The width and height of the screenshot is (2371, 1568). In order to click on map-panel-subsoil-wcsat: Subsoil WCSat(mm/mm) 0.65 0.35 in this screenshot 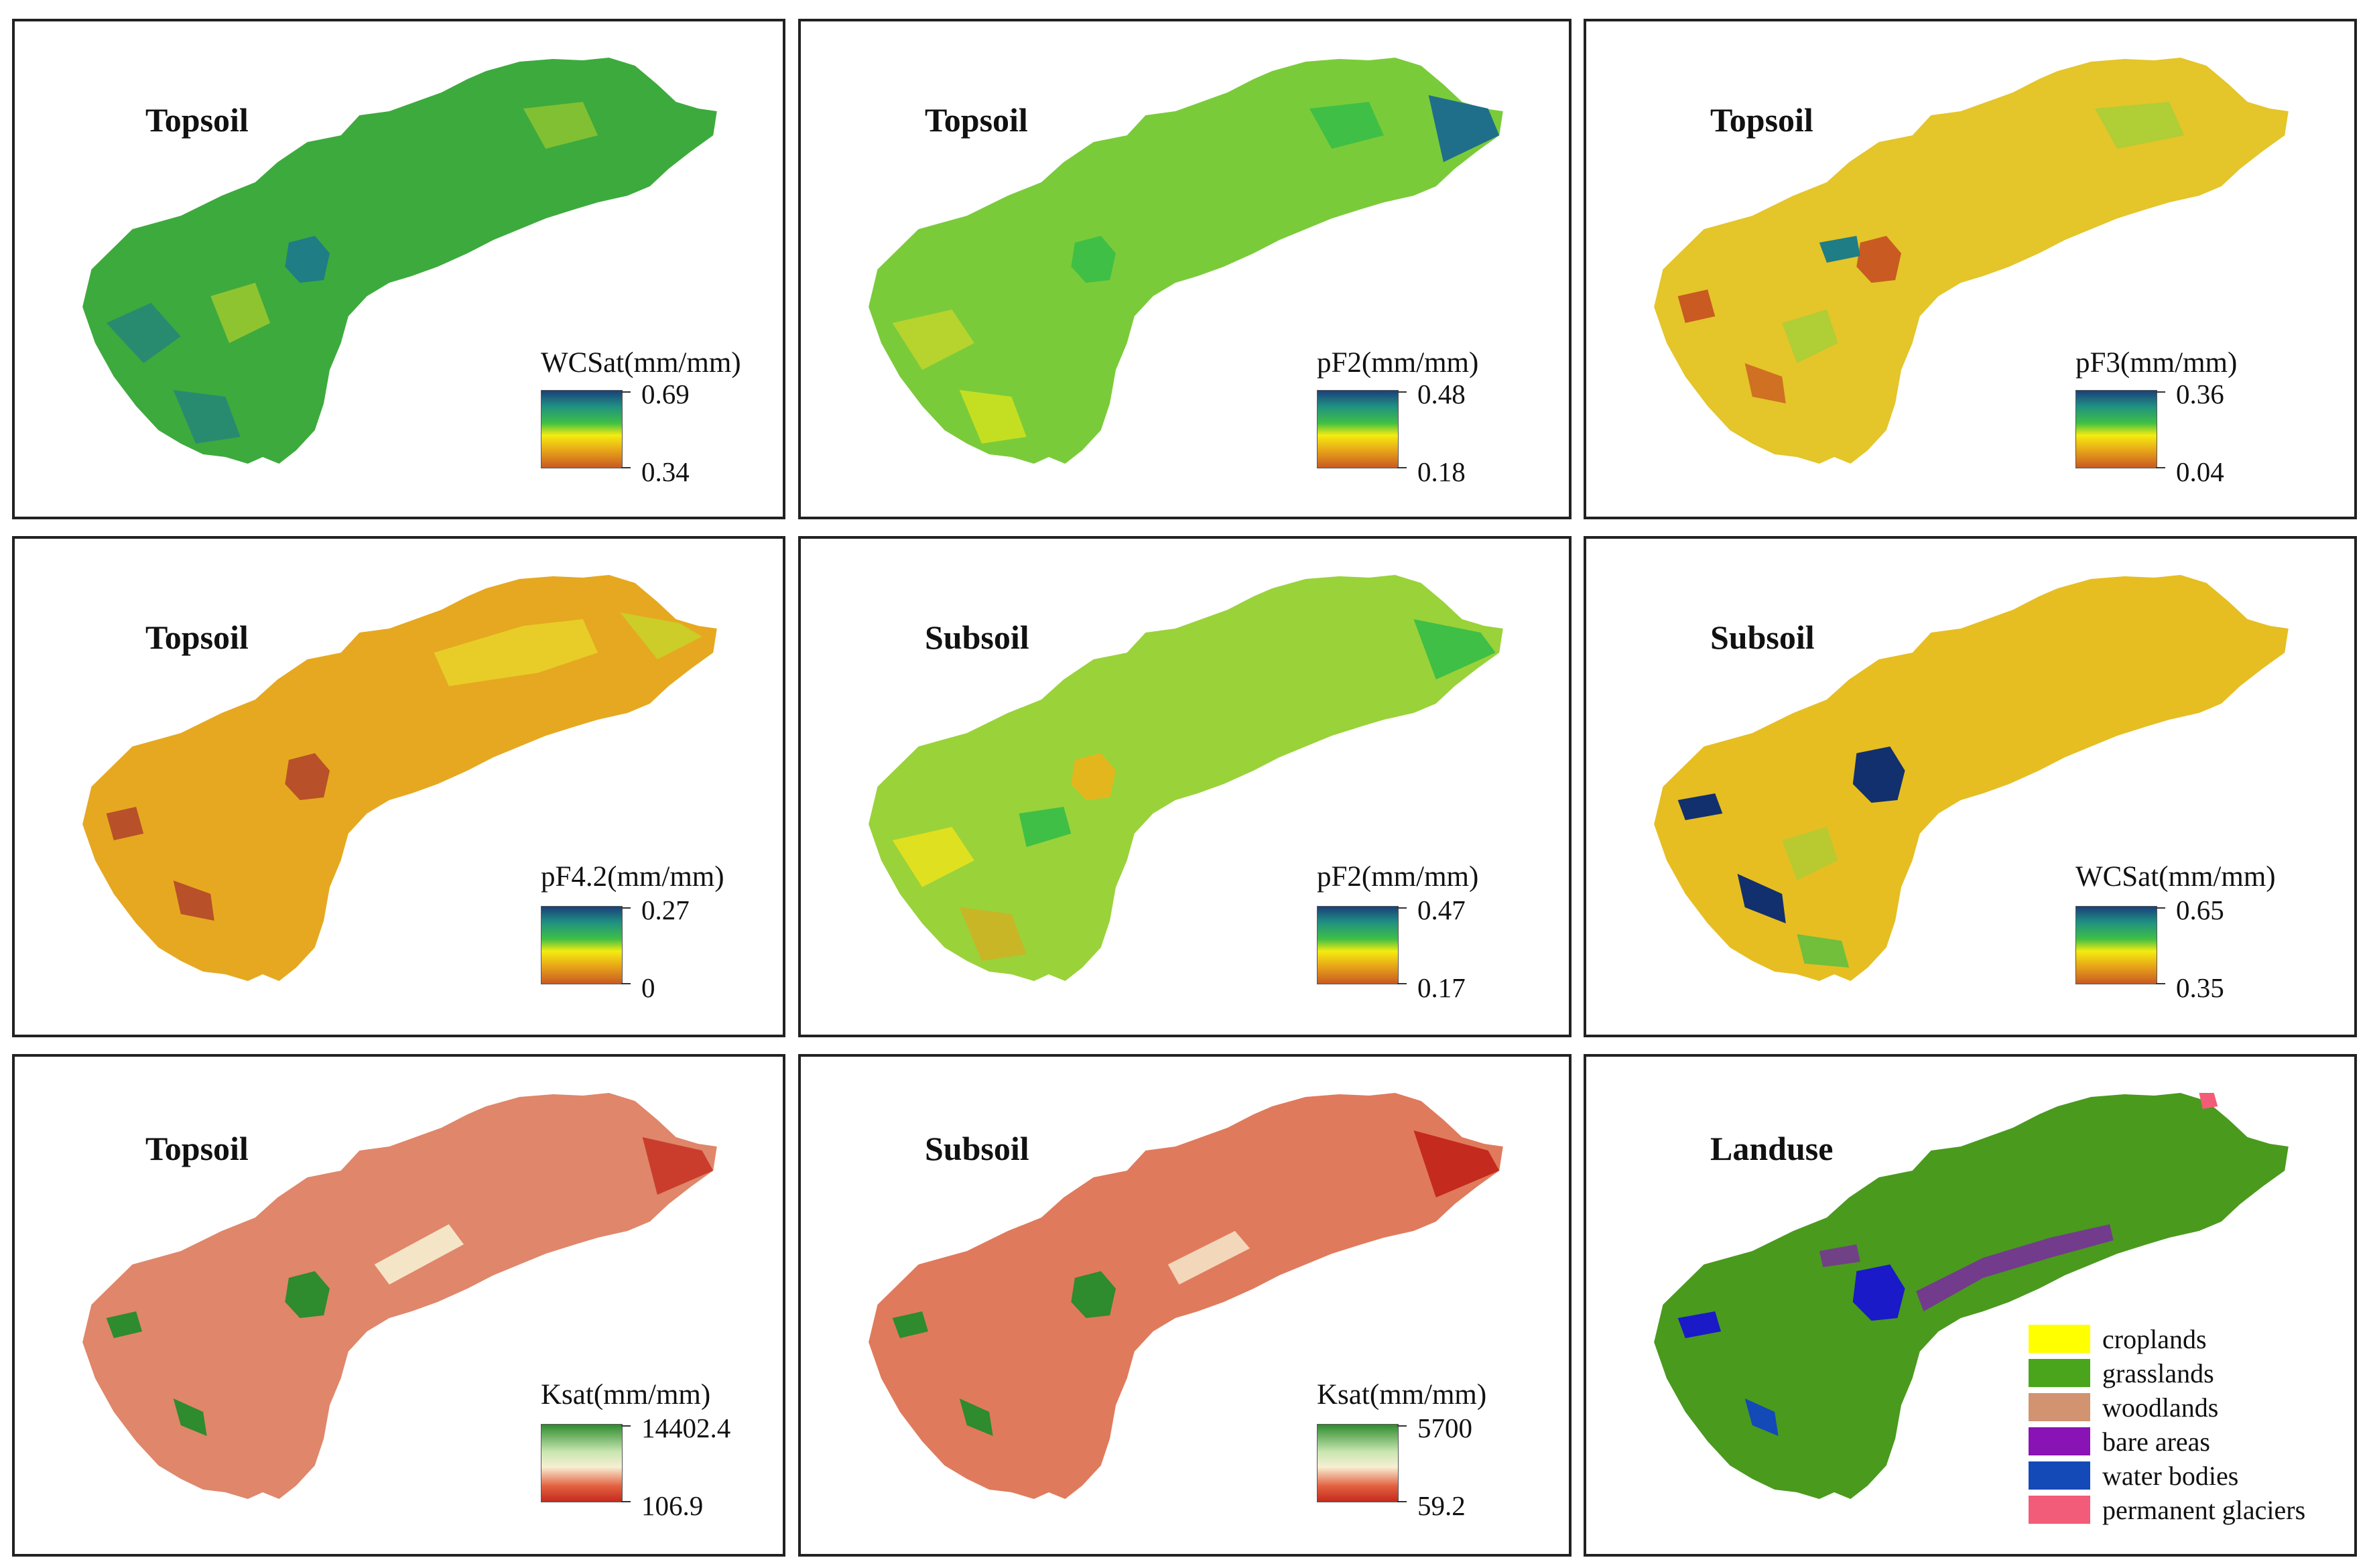, I will do `click(1970, 786)`.